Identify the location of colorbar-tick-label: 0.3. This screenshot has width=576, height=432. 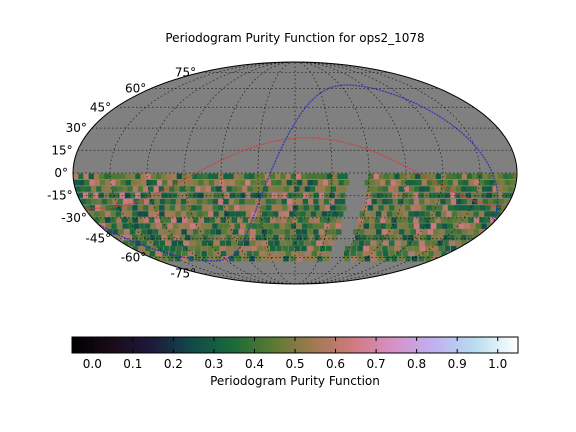
(213, 364).